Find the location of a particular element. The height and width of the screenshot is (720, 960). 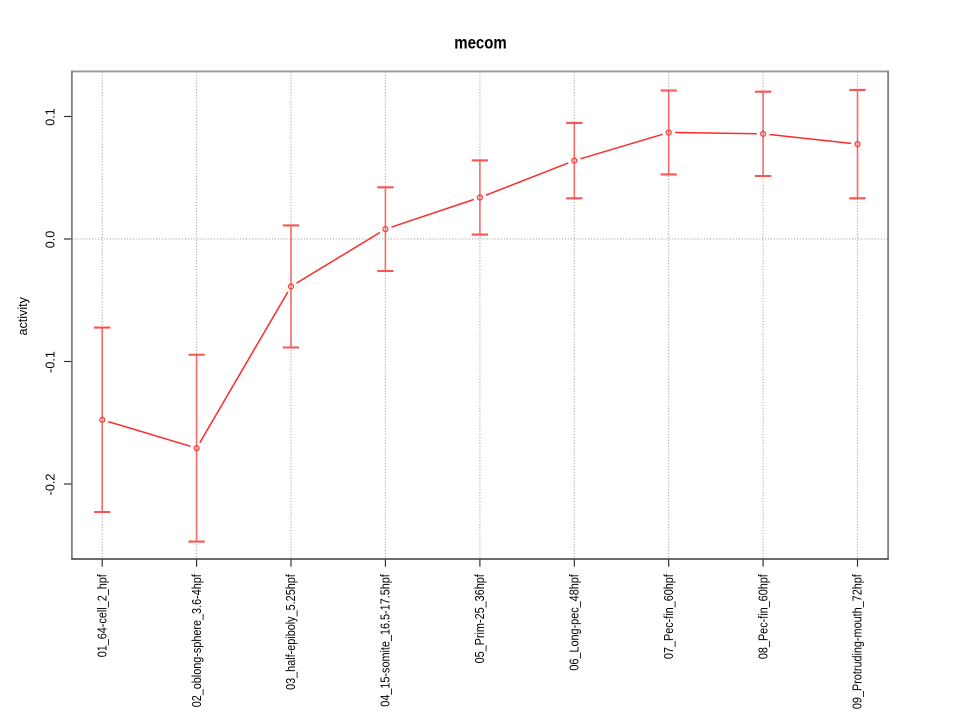

svg-text: 06_Long-pec_48hpf is located at coordinates (575, 622).